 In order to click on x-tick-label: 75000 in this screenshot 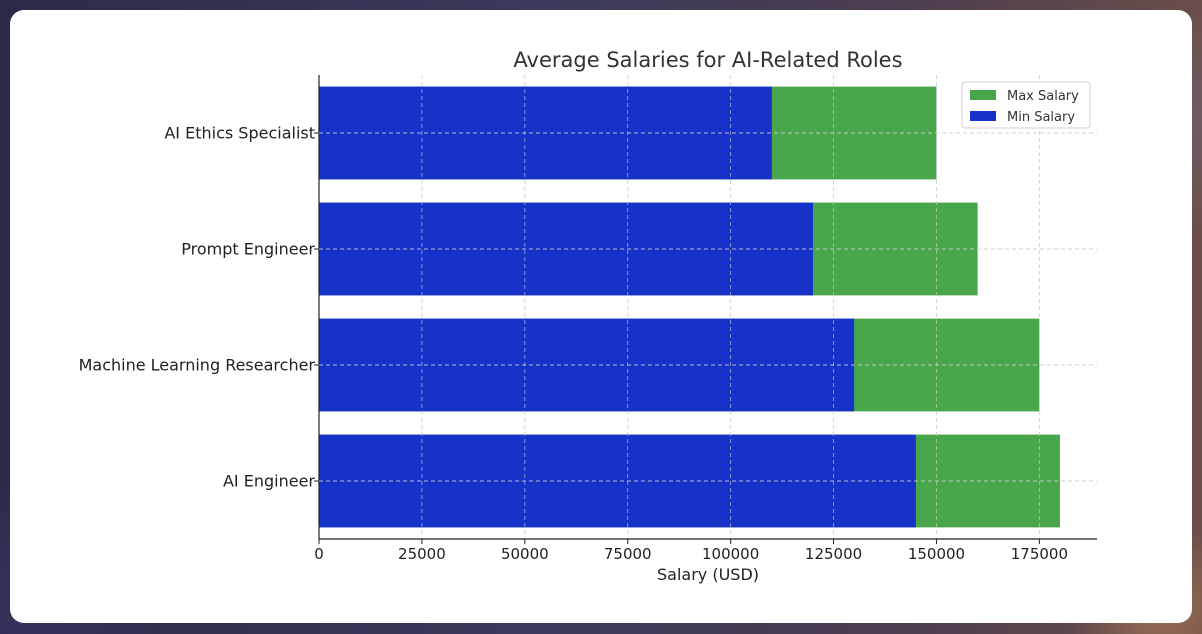, I will do `click(628, 554)`.